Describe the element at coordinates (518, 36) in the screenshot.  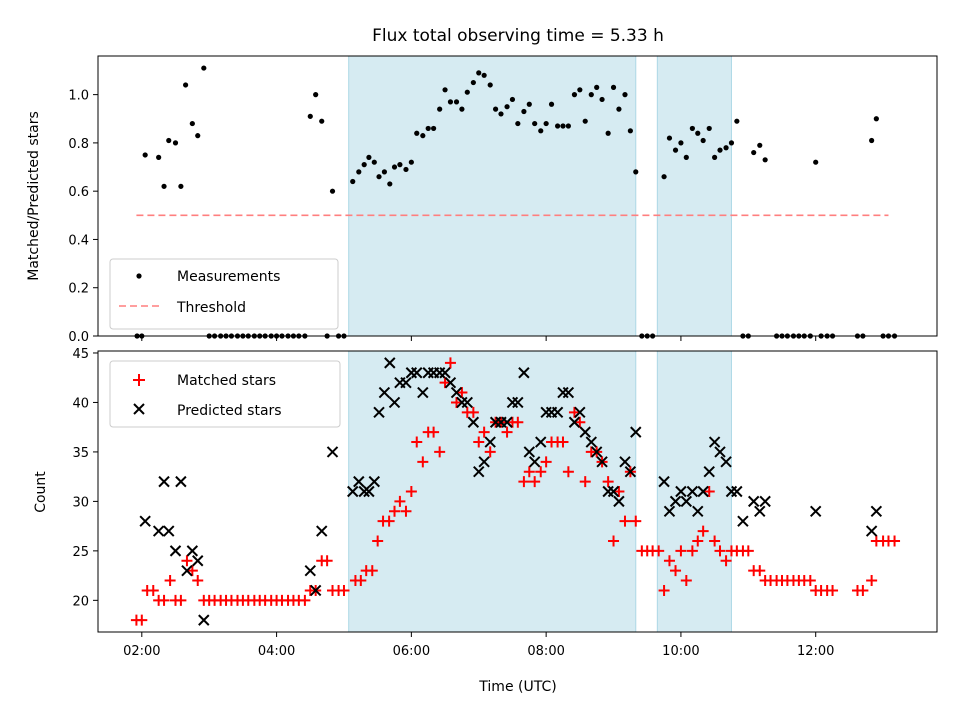
I see `chart-title: Flux total observing time = 5.33 h` at that location.